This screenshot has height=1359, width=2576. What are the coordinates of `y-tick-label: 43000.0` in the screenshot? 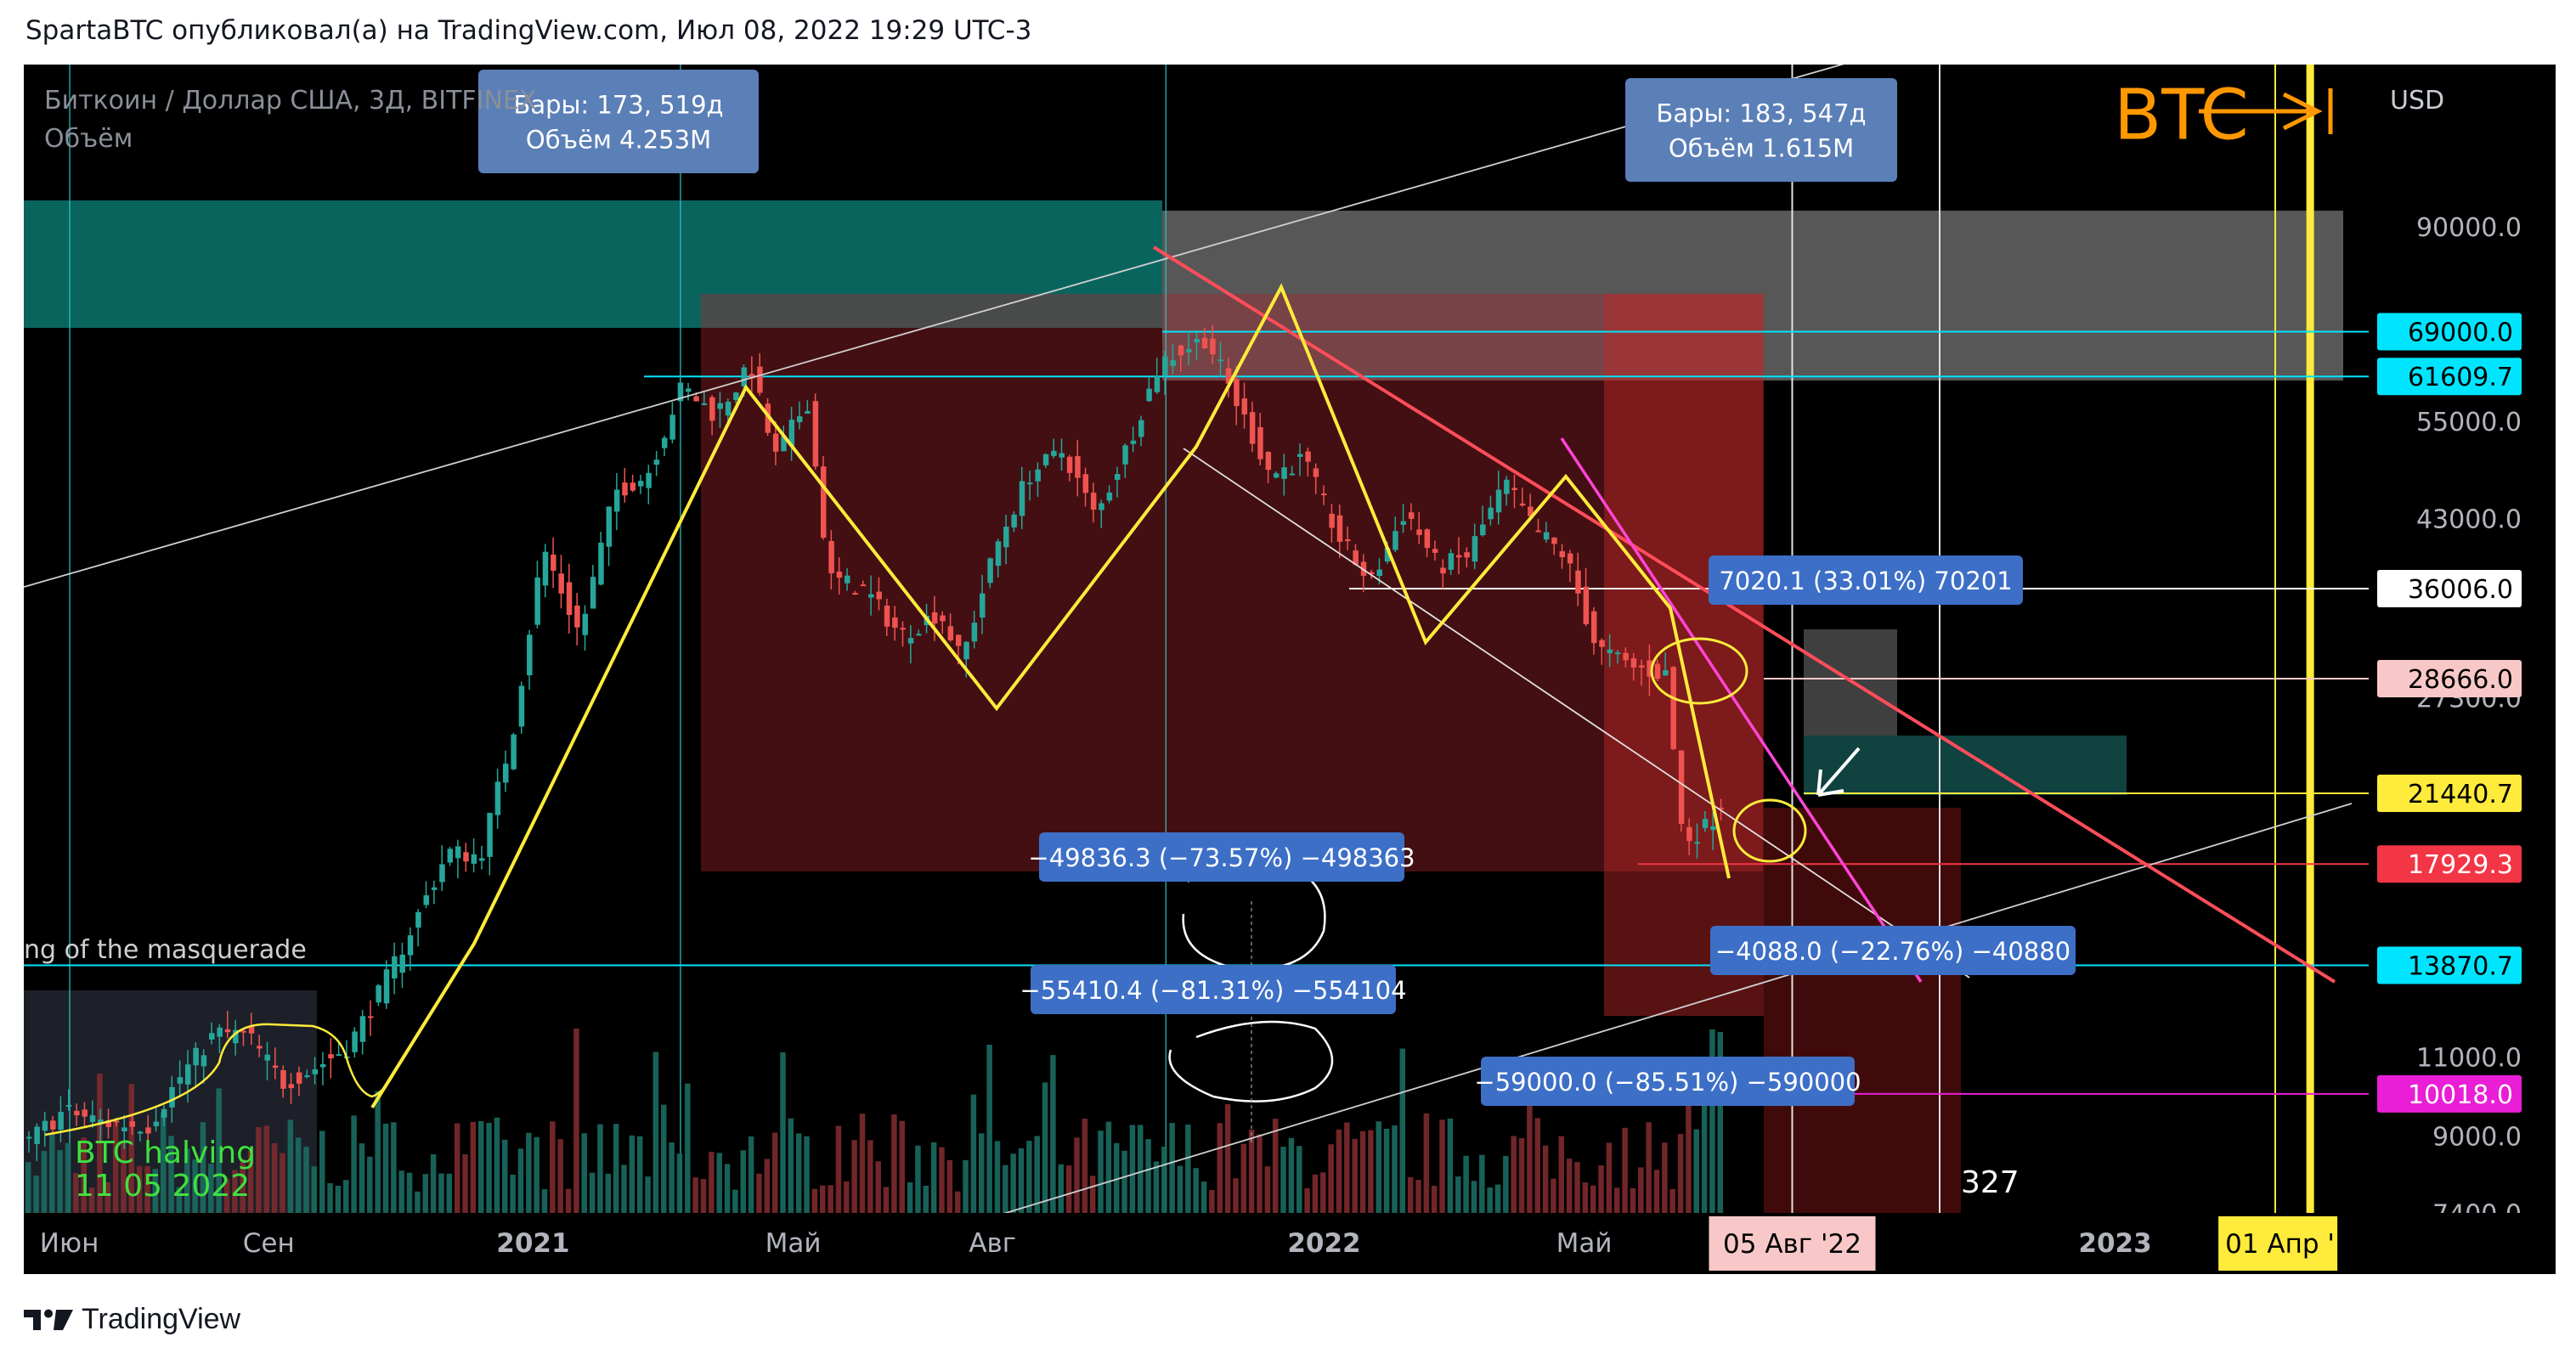 It's located at (2469, 519).